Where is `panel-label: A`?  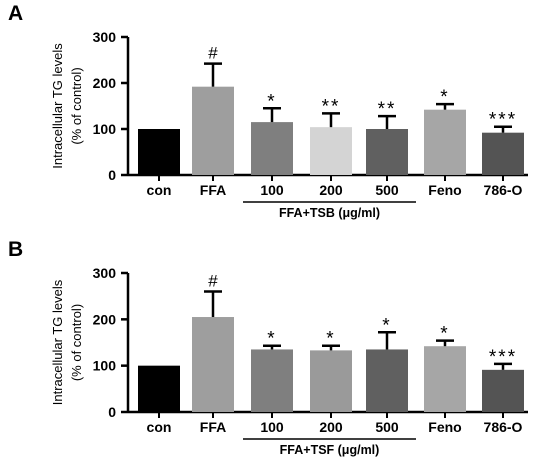
panel-label: A is located at coordinates (15, 13).